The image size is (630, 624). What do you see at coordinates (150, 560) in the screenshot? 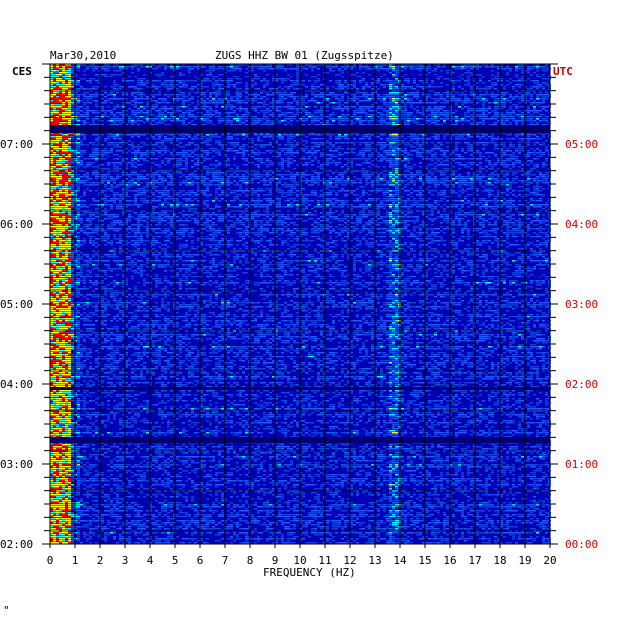
I see `x-tick-label: 4` at bounding box center [150, 560].